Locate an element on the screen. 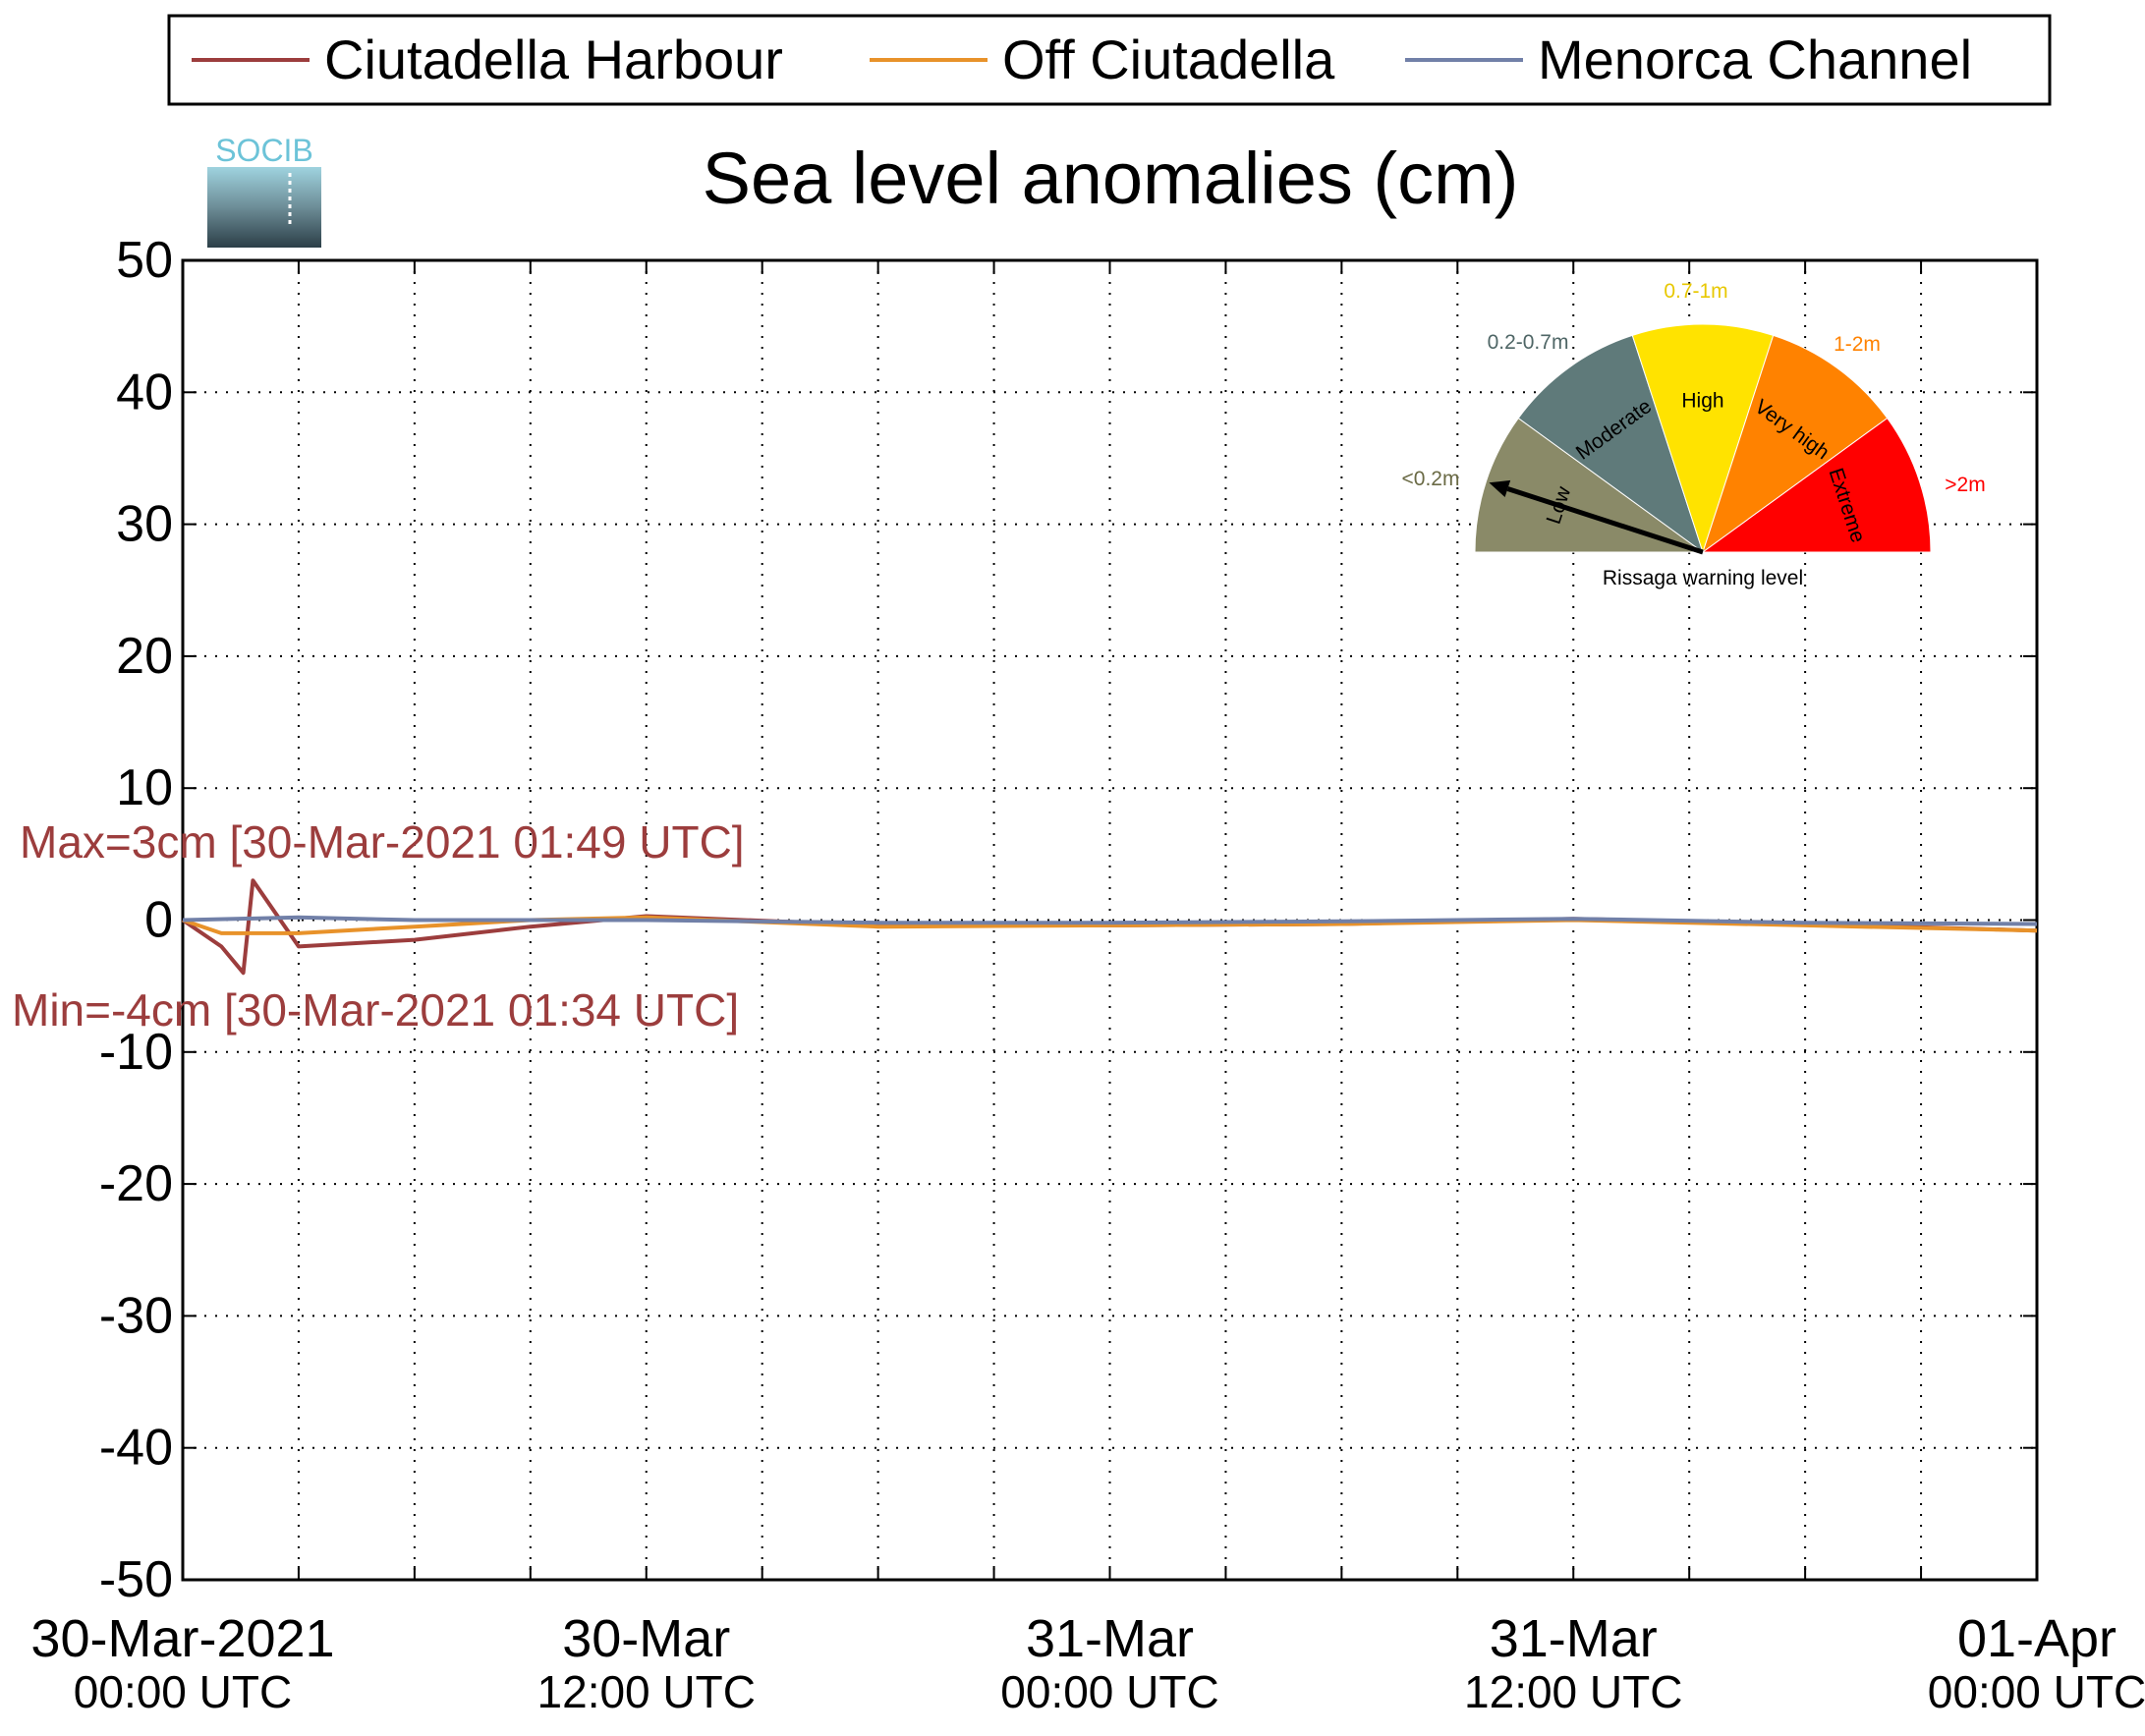 This screenshot has width=2145, height=1736. gauge-level-name: High is located at coordinates (1702, 400).